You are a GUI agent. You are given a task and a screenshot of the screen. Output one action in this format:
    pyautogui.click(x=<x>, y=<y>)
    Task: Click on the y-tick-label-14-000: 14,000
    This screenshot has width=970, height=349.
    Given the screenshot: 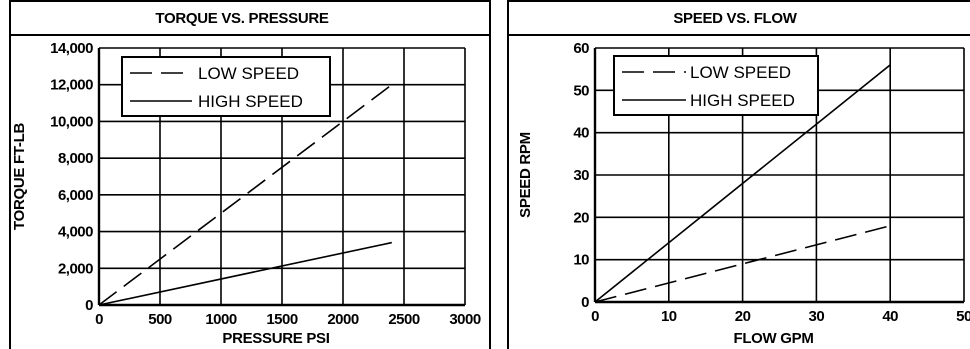 What is the action you would take?
    pyautogui.click(x=71, y=48)
    